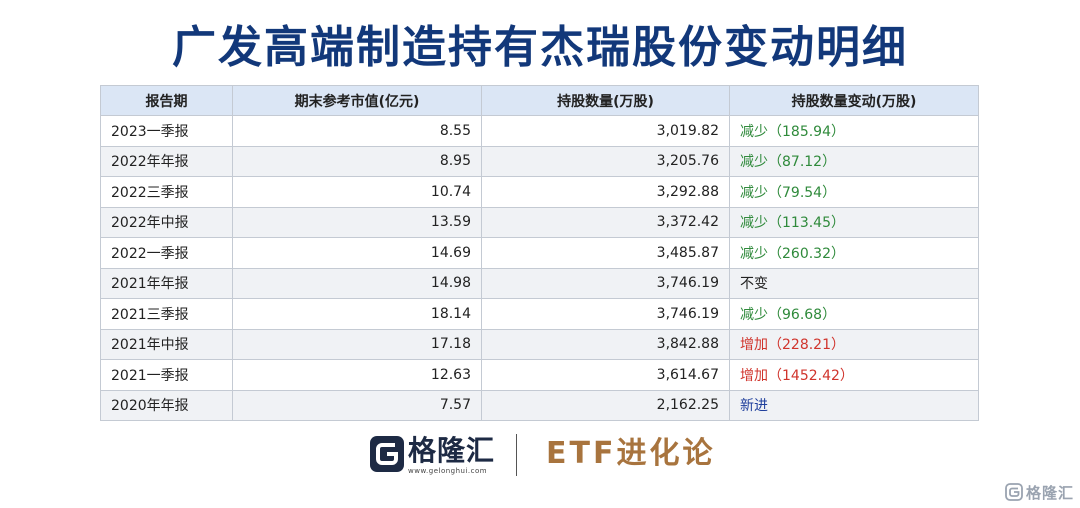 Image resolution: width=1080 pixels, height=508 pixels. I want to click on cell-shares: 2,162.25, so click(605, 405).